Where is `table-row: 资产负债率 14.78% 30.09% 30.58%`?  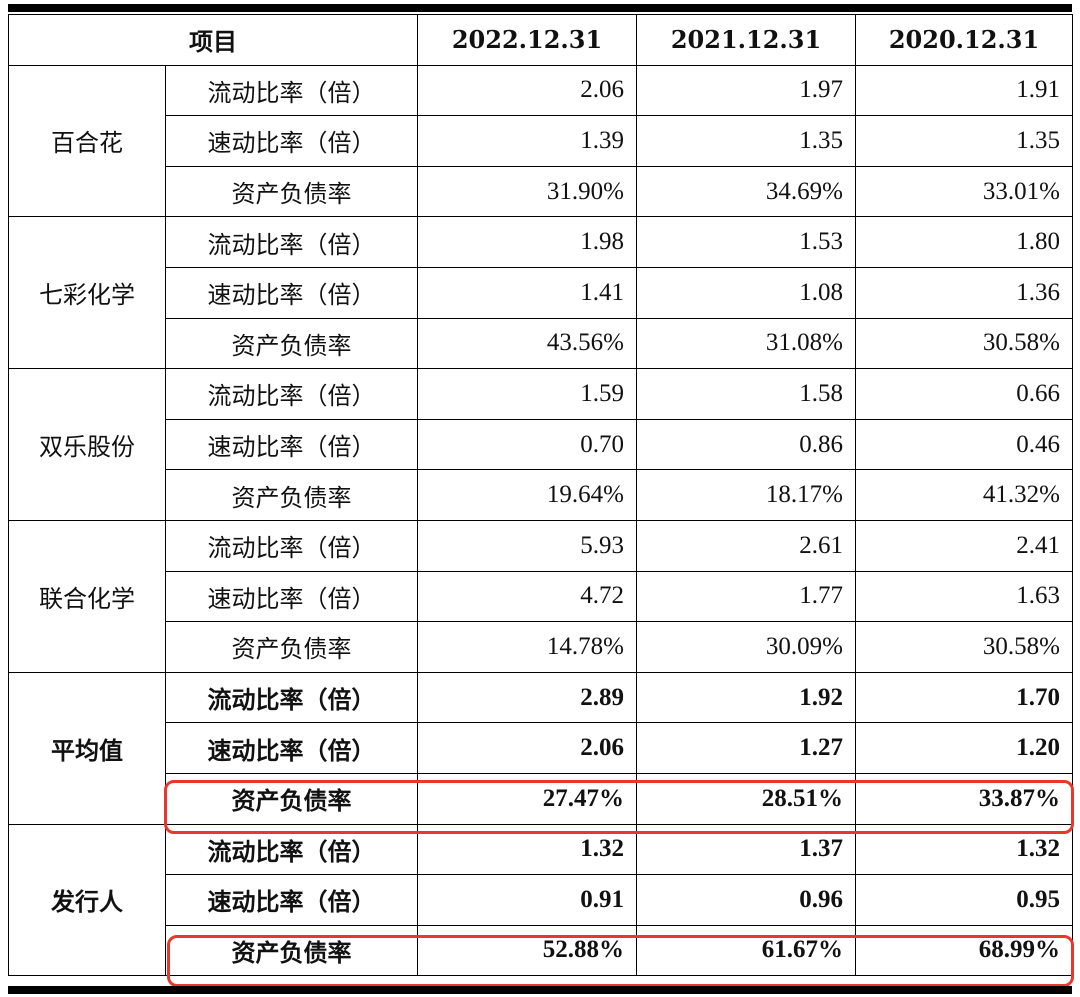
table-row: 资产负债率 14.78% 30.09% 30.58% is located at coordinates (541, 647).